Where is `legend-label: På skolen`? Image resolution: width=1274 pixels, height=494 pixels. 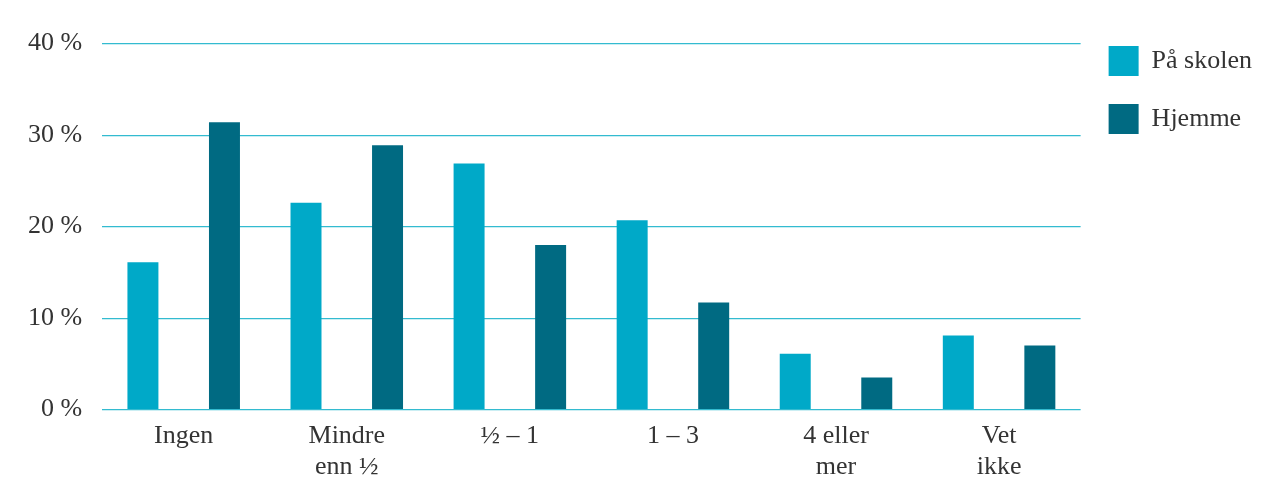 legend-label: På skolen is located at coordinates (1202, 59).